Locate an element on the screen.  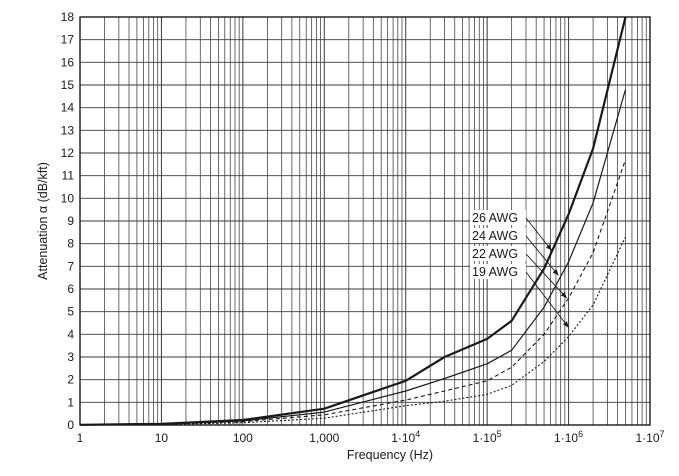
x-tick-label: 1·10⁴ is located at coordinates (405, 437).